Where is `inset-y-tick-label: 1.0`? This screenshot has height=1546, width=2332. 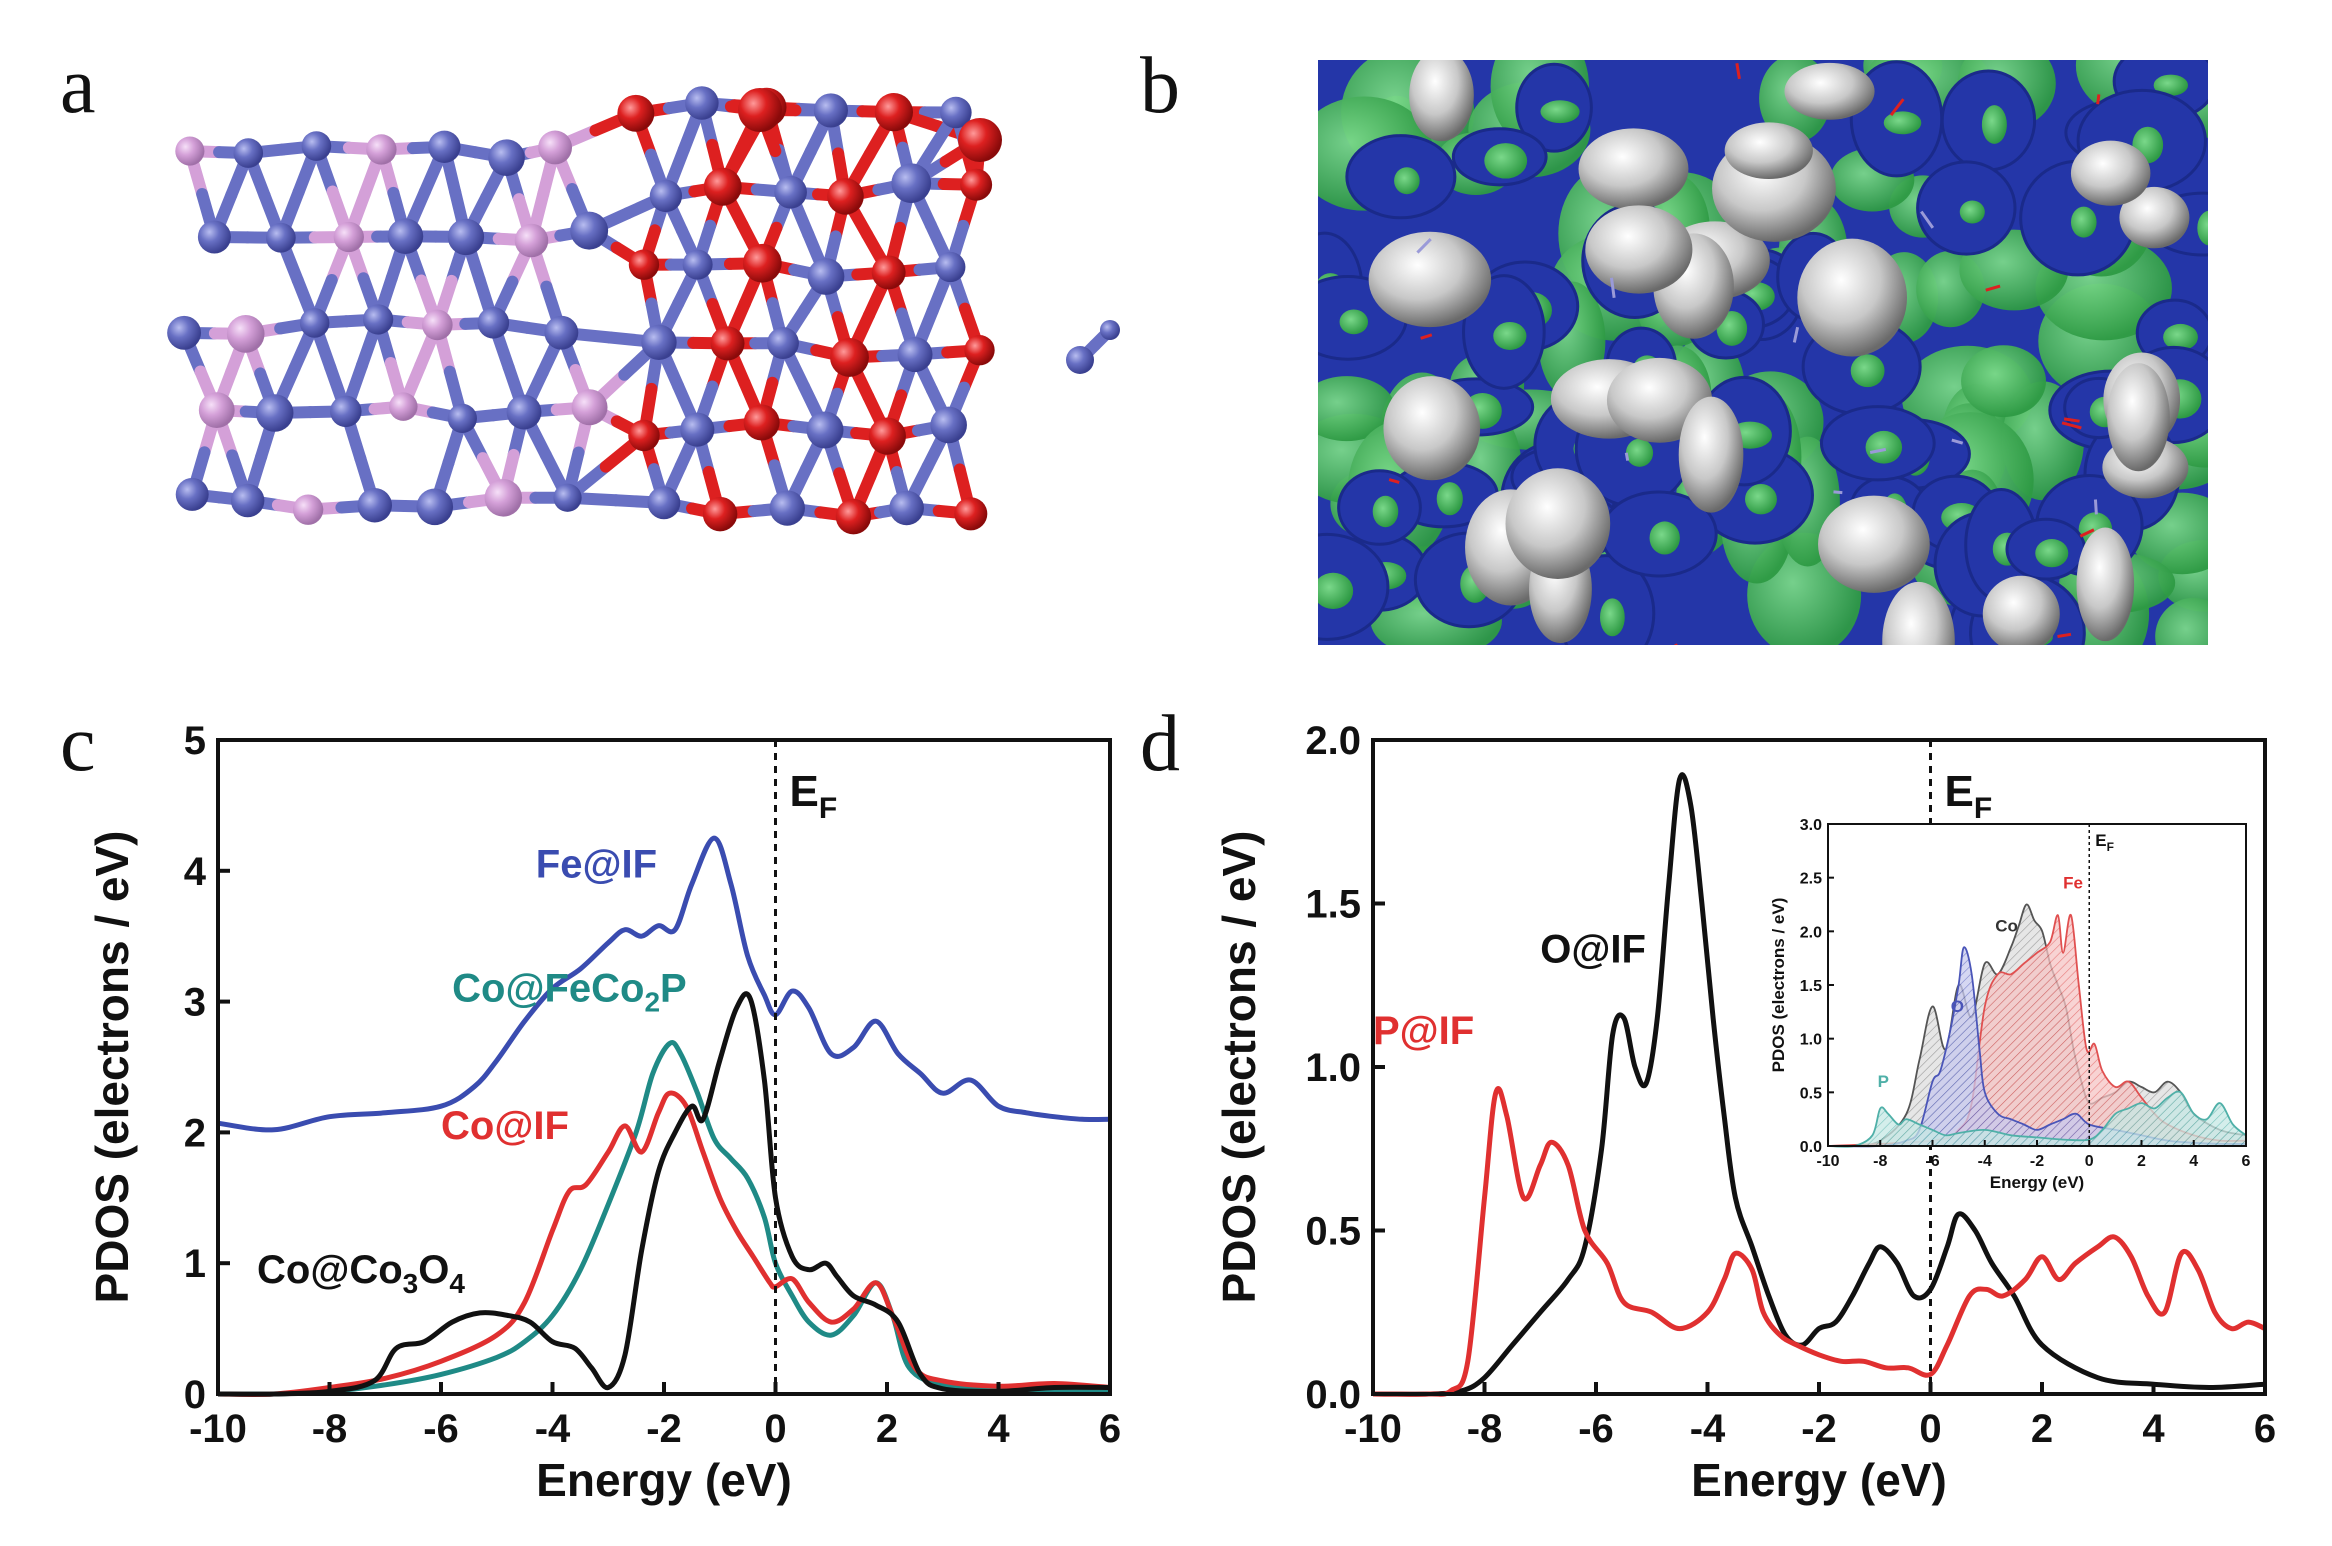 inset-y-tick-label: 1.0 is located at coordinates (1811, 1040).